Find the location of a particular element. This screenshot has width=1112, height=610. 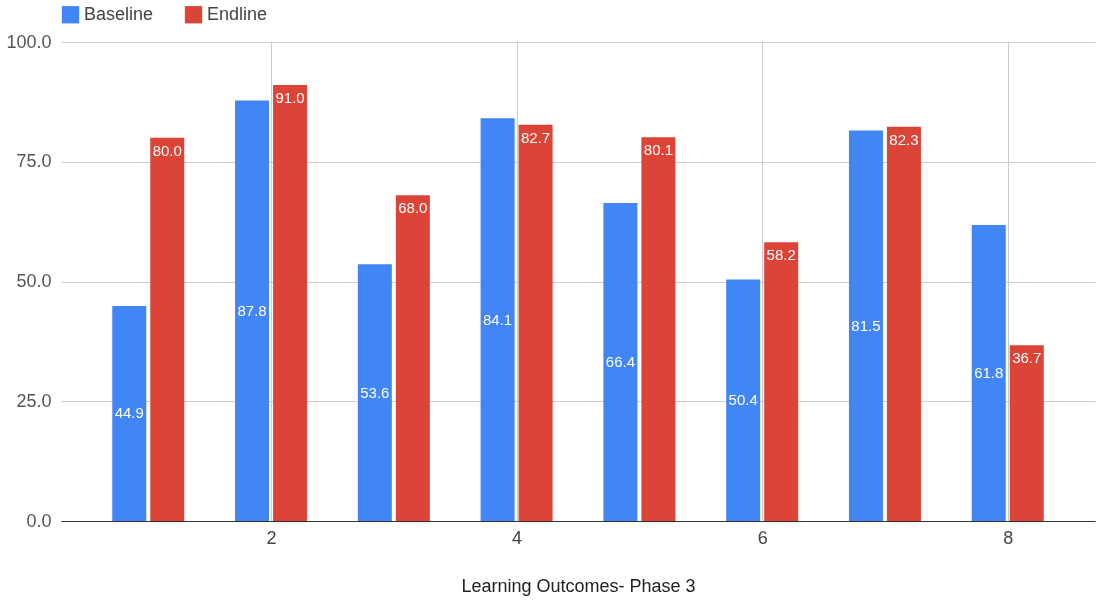

data-label: 44.9 is located at coordinates (129, 413).